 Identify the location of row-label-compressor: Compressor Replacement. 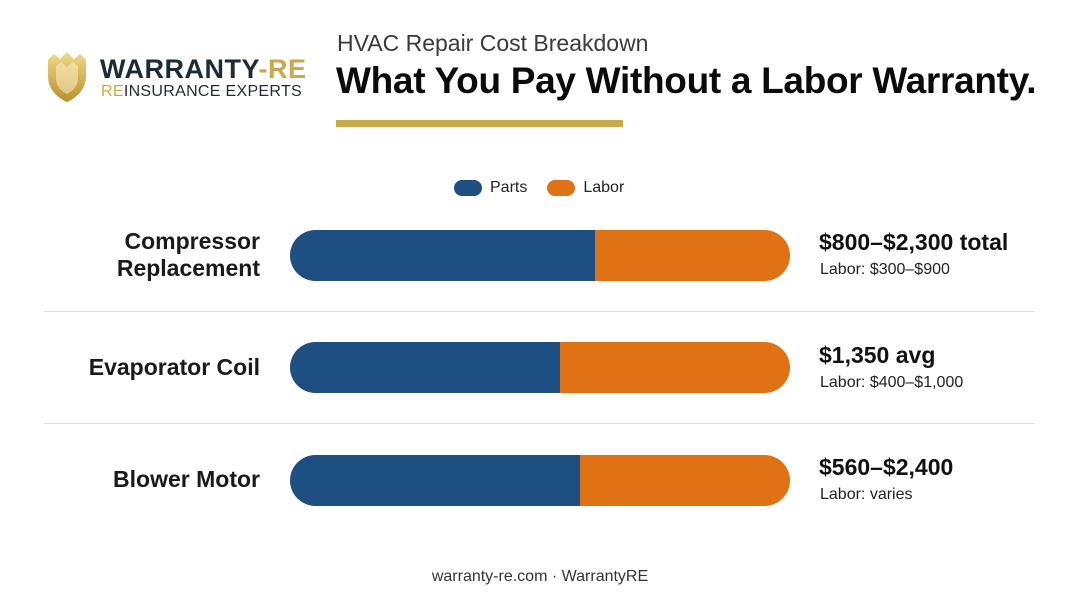
(140, 255).